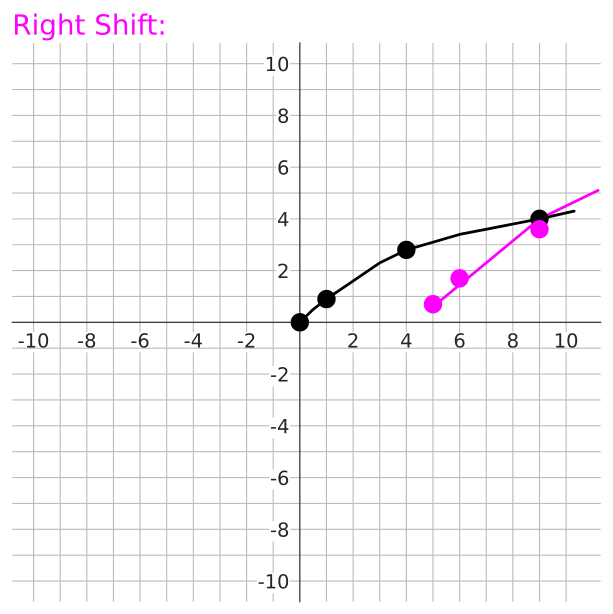 This screenshot has height=614, width=613. I want to click on x-tick-label: 8, so click(513, 340).